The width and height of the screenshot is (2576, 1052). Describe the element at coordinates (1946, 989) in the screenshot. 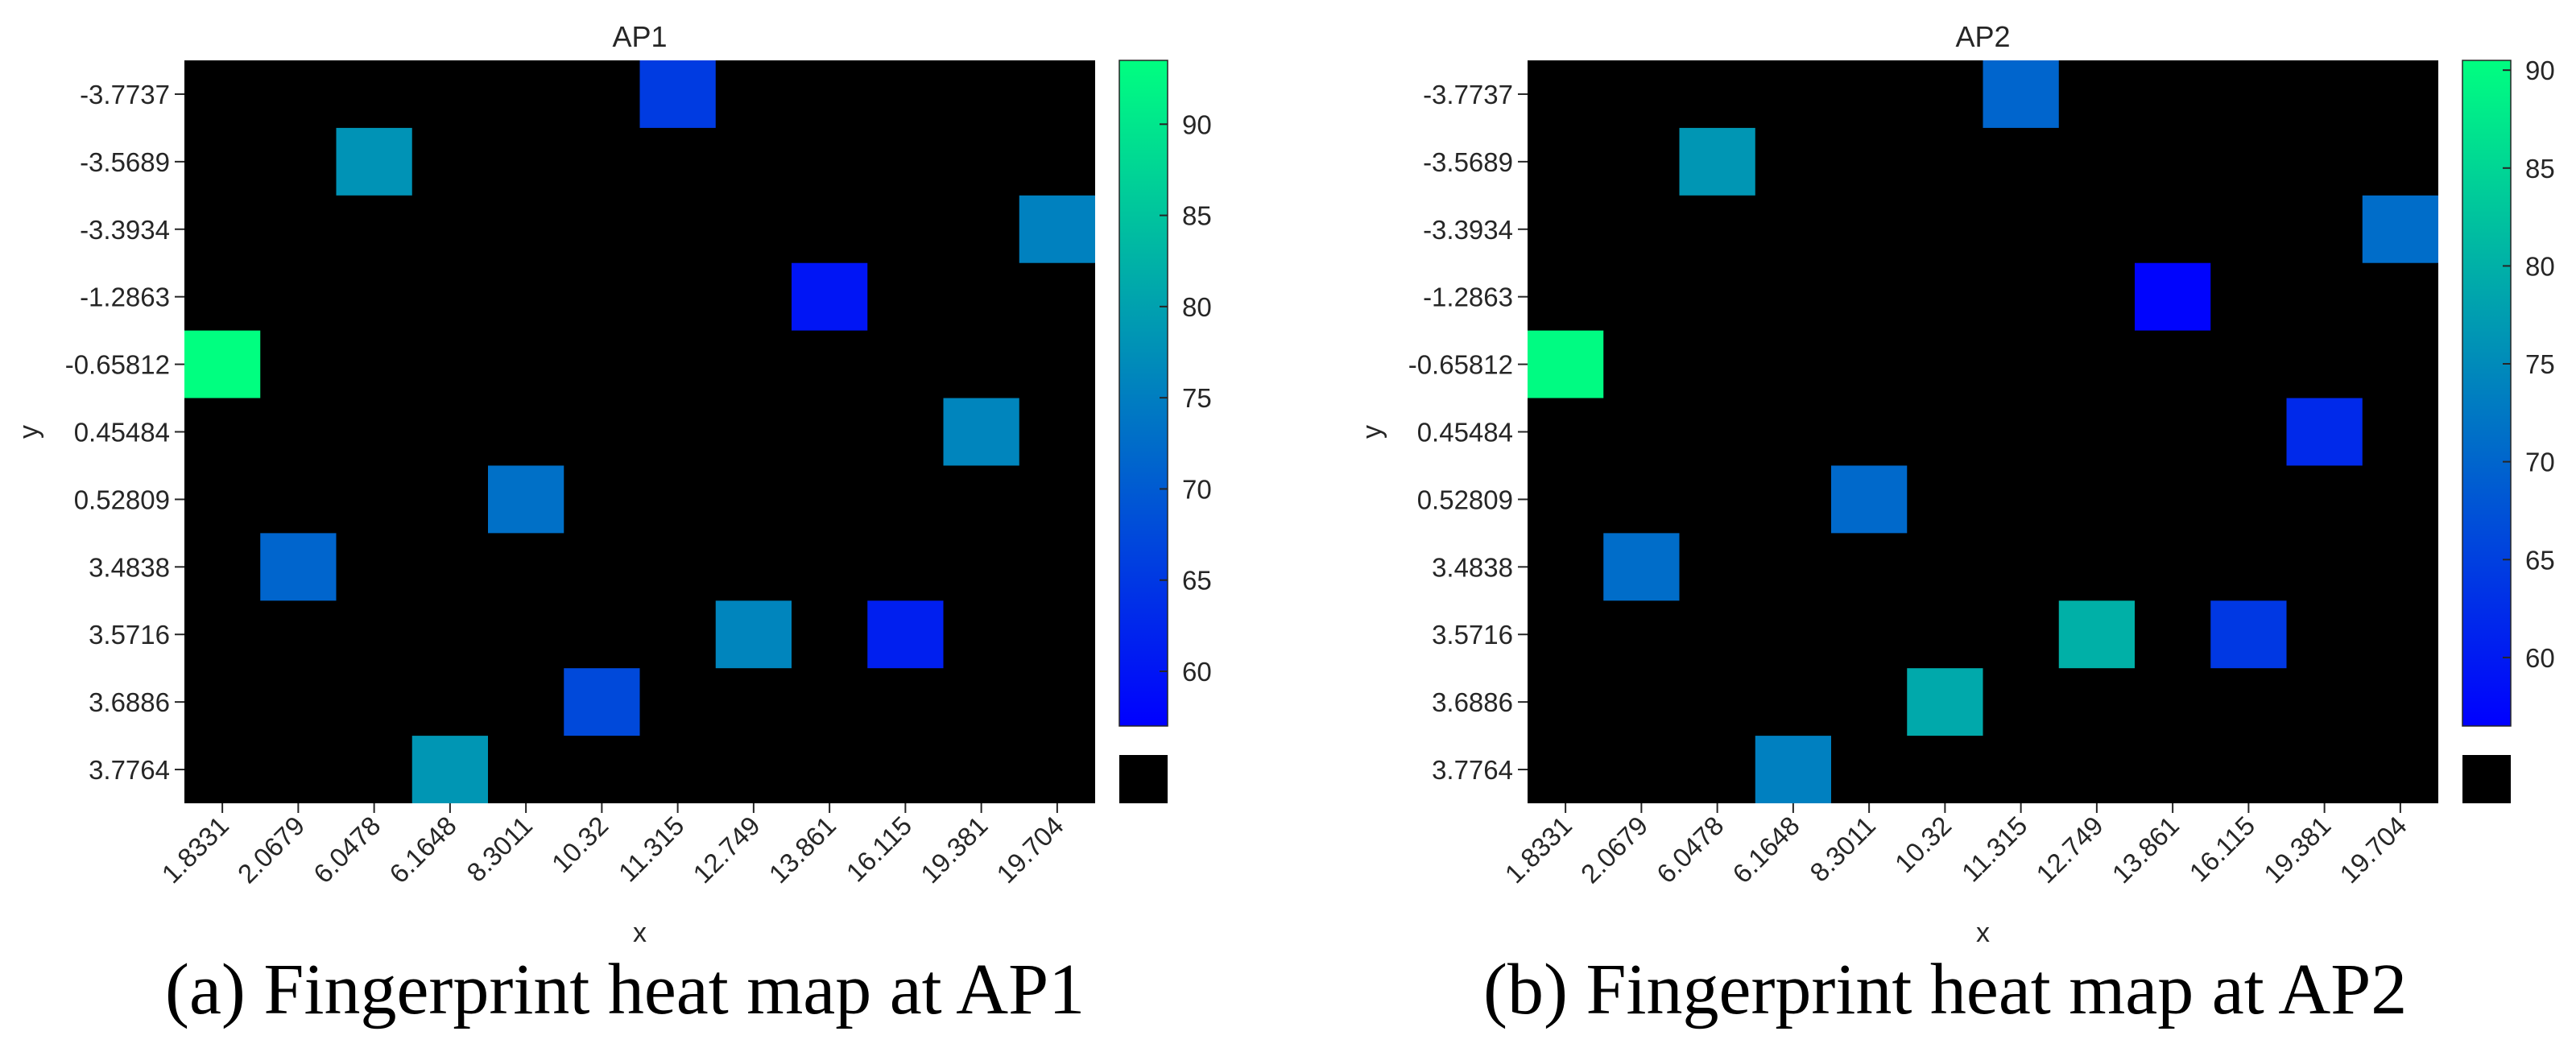

I see `caption-b: (b) Fingerprint heat map at AP2` at that location.